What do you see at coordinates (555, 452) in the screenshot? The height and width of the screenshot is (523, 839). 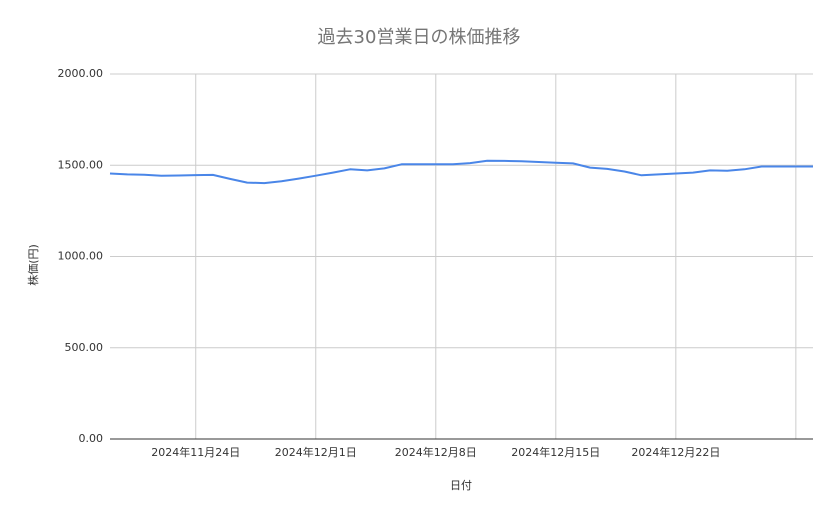 I see `x-tick-label: 2024年12月15日` at bounding box center [555, 452].